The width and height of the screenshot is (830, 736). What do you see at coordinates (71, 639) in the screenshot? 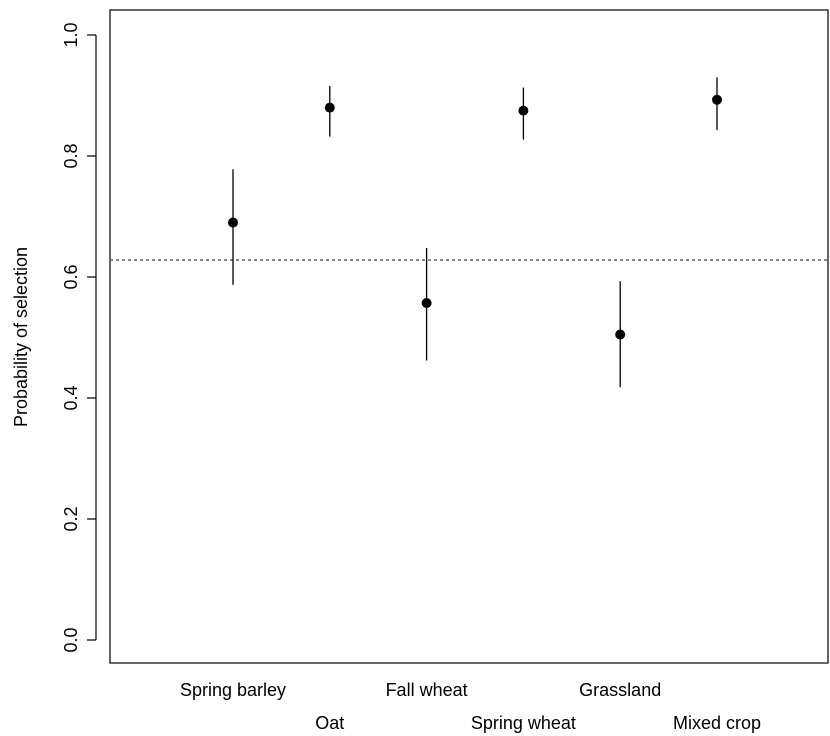
I see `y-tick-label: 0.0` at bounding box center [71, 639].